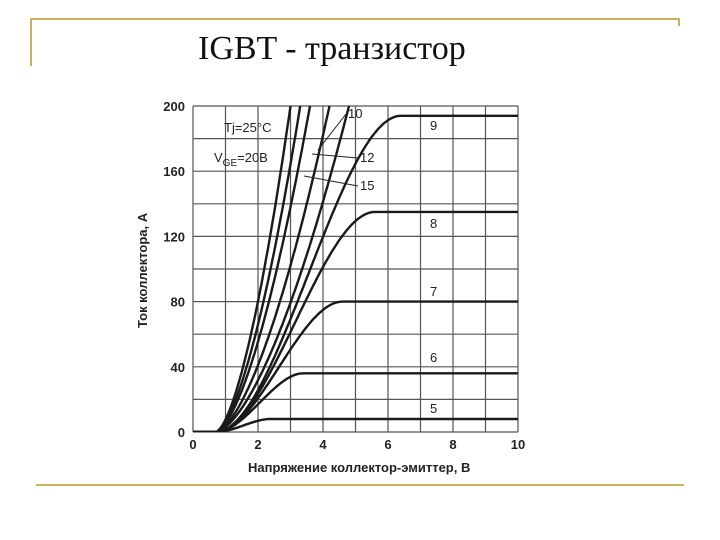 The height and width of the screenshot is (540, 720). I want to click on gate-voltage-annotation: VGE=20В, so click(241, 159).